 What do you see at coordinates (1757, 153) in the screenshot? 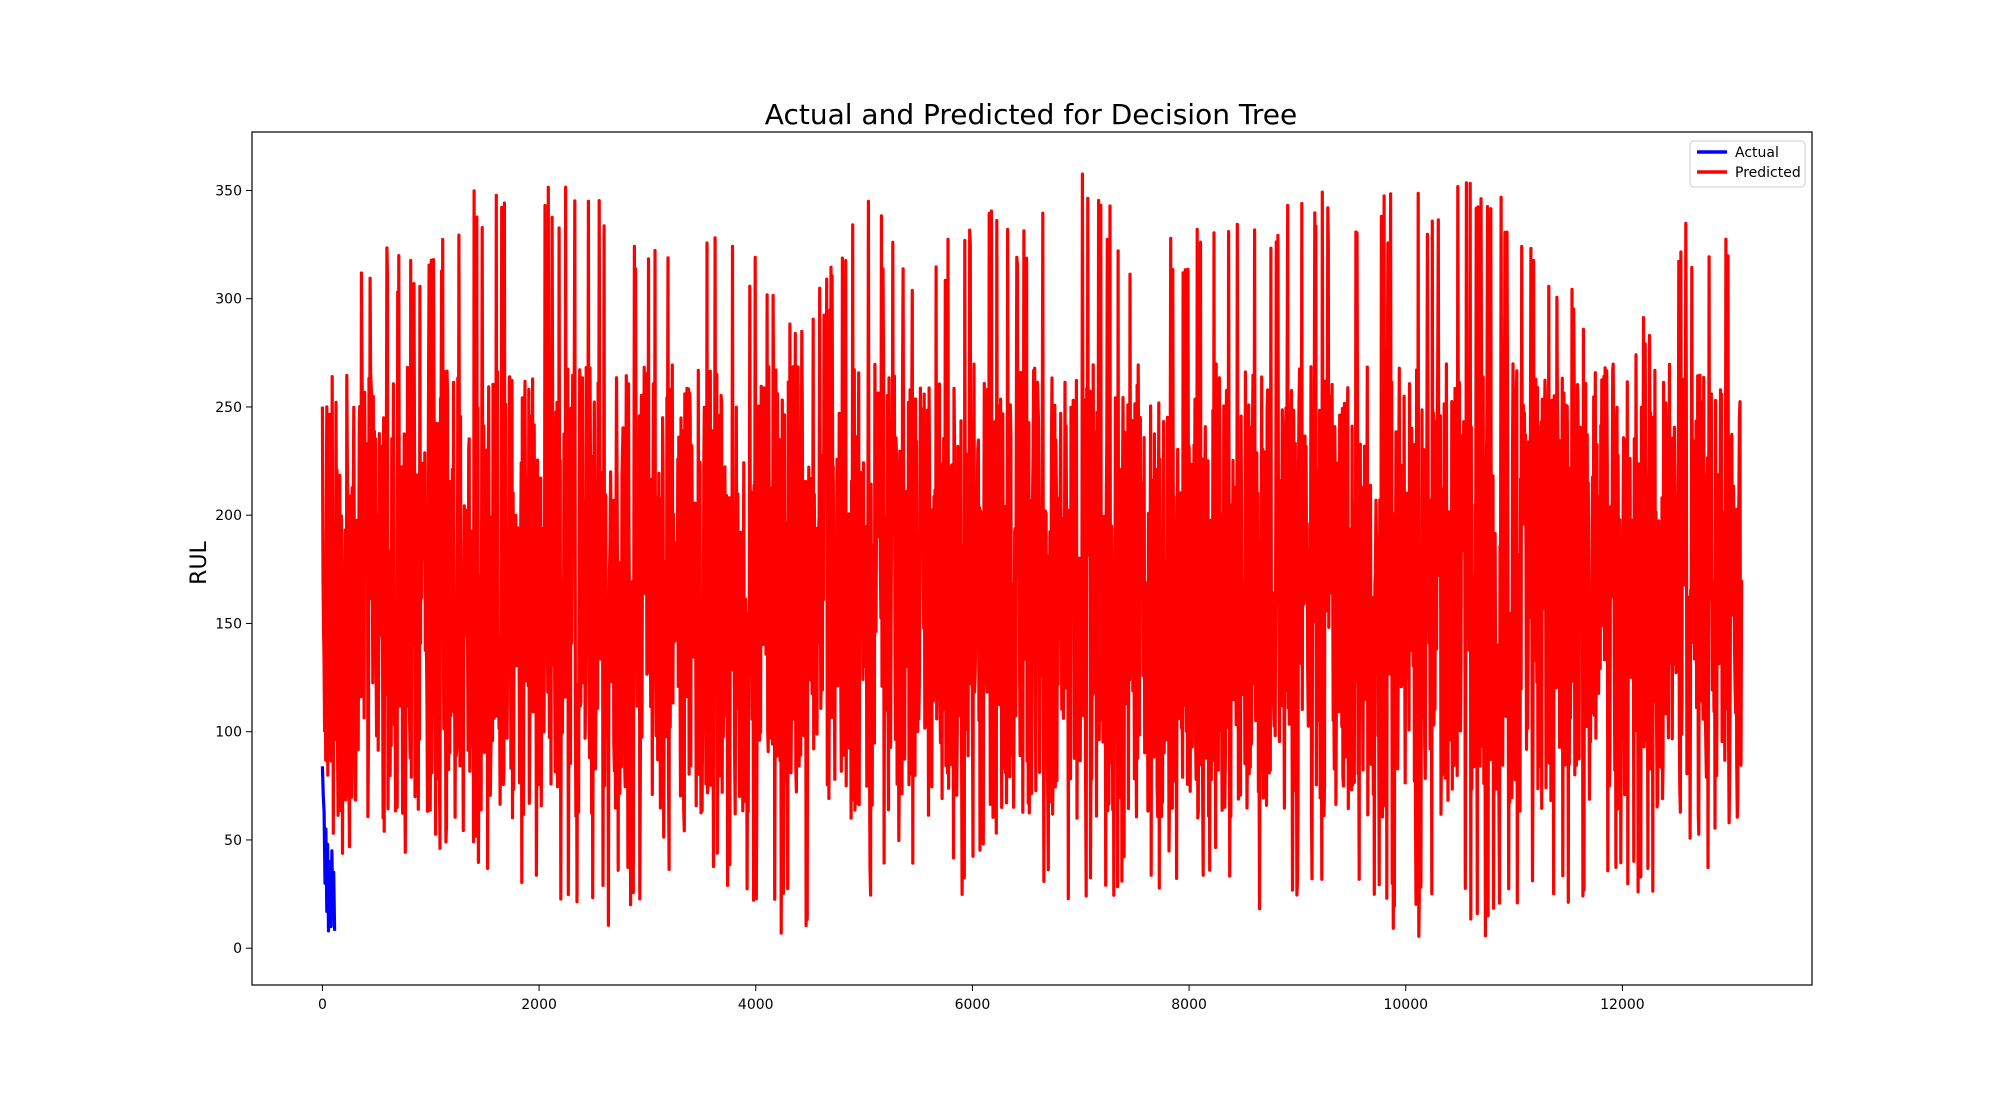
I see `legend-label-actual: Actual` at bounding box center [1757, 153].